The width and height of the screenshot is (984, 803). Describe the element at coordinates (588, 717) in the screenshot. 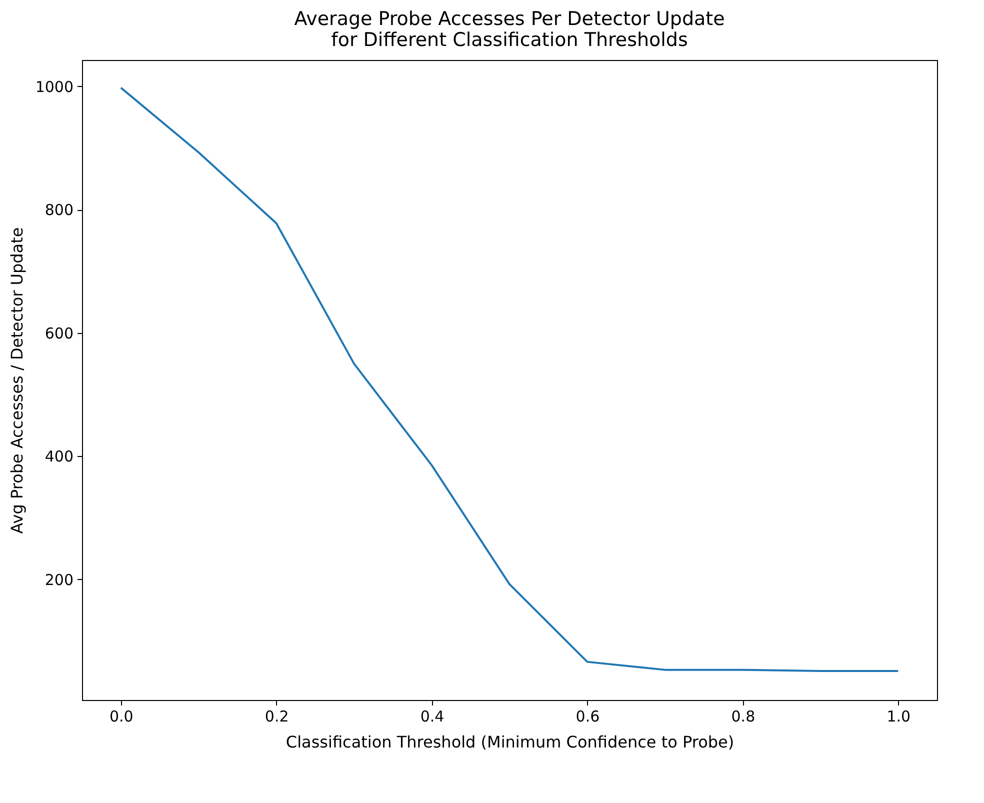

I see `x-tick-label: 0.6` at that location.